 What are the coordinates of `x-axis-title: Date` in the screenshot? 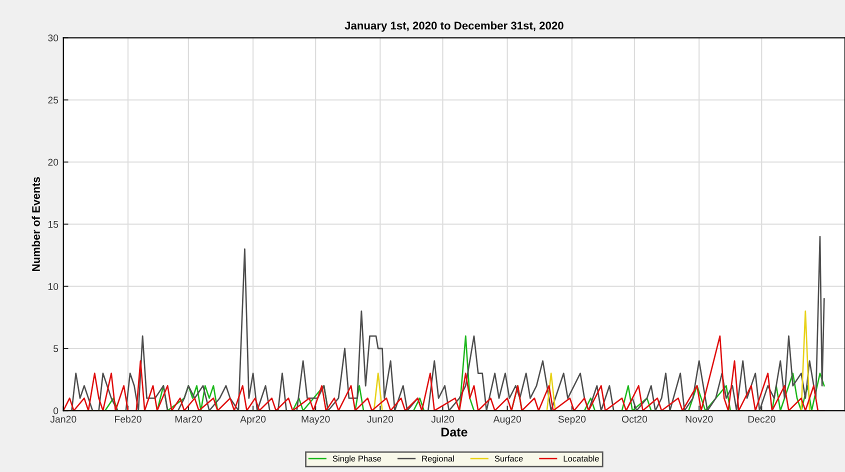 It's located at (454, 432).